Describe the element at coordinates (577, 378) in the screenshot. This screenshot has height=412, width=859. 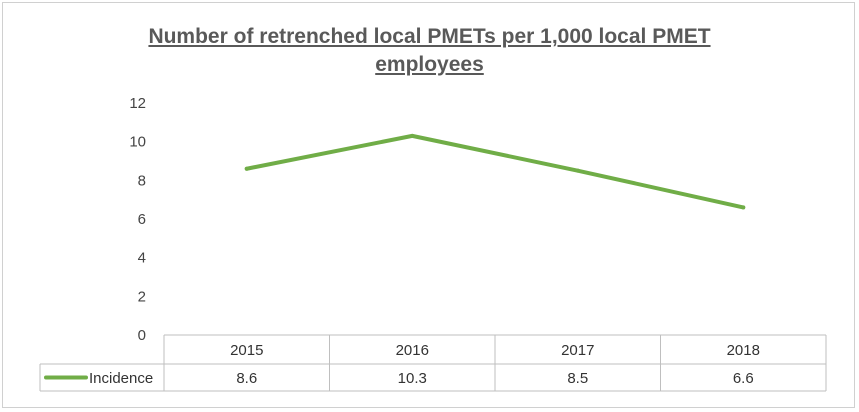
I see `value-cell: 8.5` at that location.